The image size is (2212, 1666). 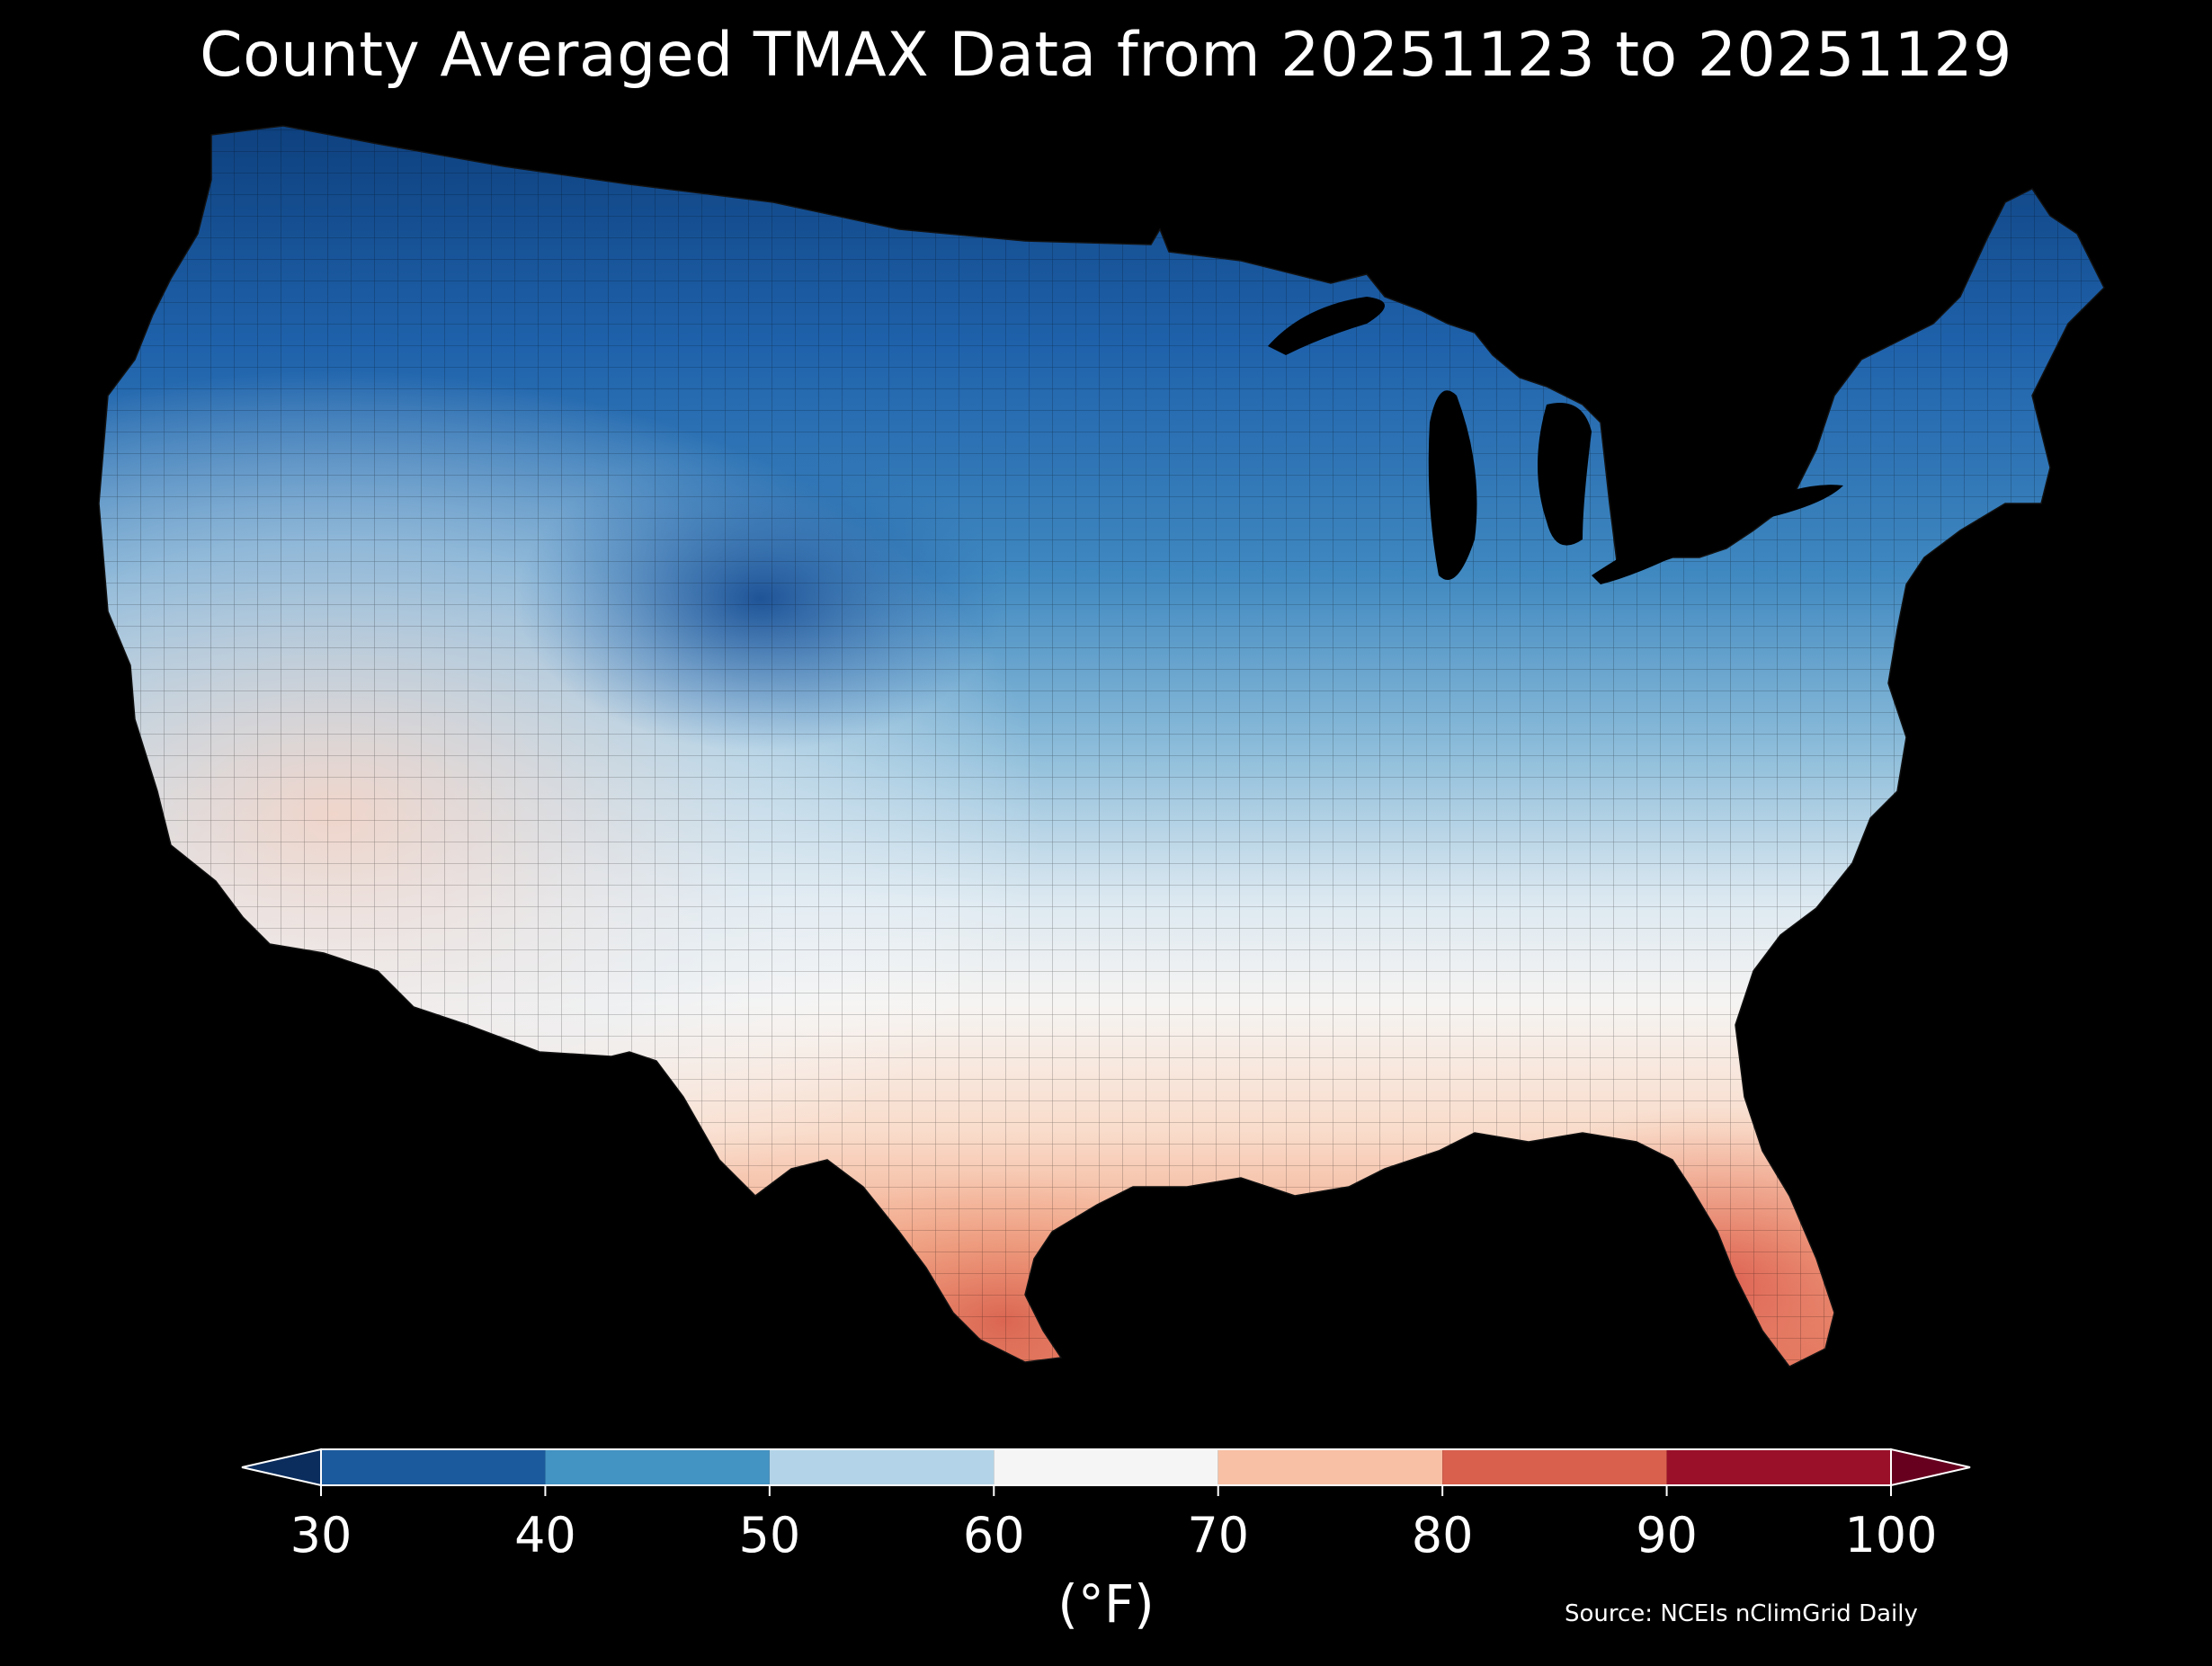 I want to click on colorbar-over-extension, so click(x=1930, y=1468).